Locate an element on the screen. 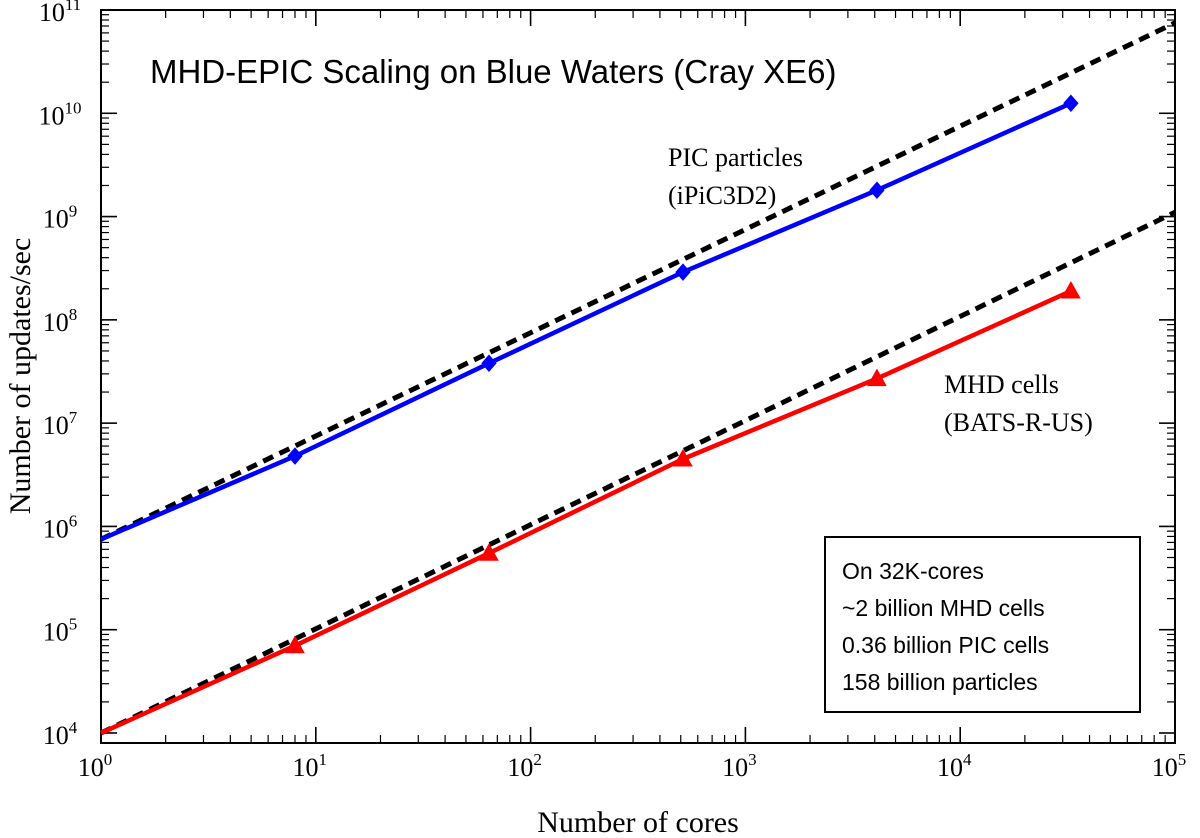 This screenshot has height=838, width=1200. y-tick-label-2: 10⁶ is located at coordinates (60, 527).